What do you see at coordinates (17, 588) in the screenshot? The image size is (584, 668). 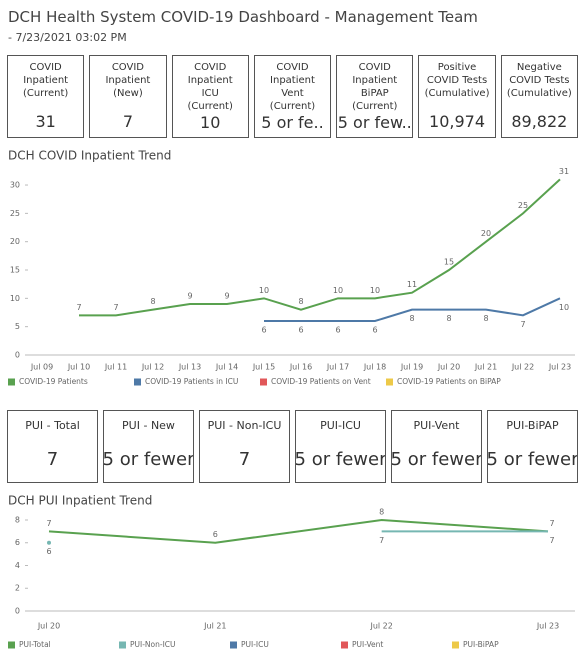 I see `y-tick-label: 2` at bounding box center [17, 588].